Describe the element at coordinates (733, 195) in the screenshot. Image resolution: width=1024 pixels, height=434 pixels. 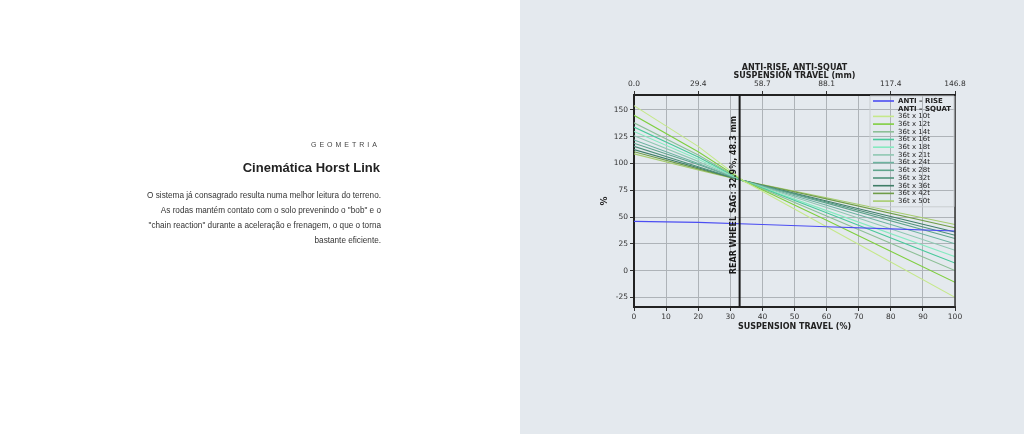
I see `ref-line-label: REAR WHEEL SAG: 32.9%, 48.3 mm` at that location.